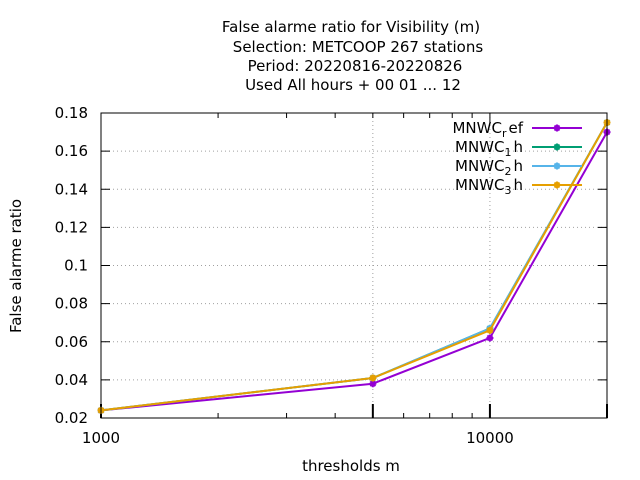 This screenshot has height=480, width=640. What do you see at coordinates (353, 85) in the screenshot?
I see `title-line-4: Used All hours + 00 01 ... 12` at bounding box center [353, 85].